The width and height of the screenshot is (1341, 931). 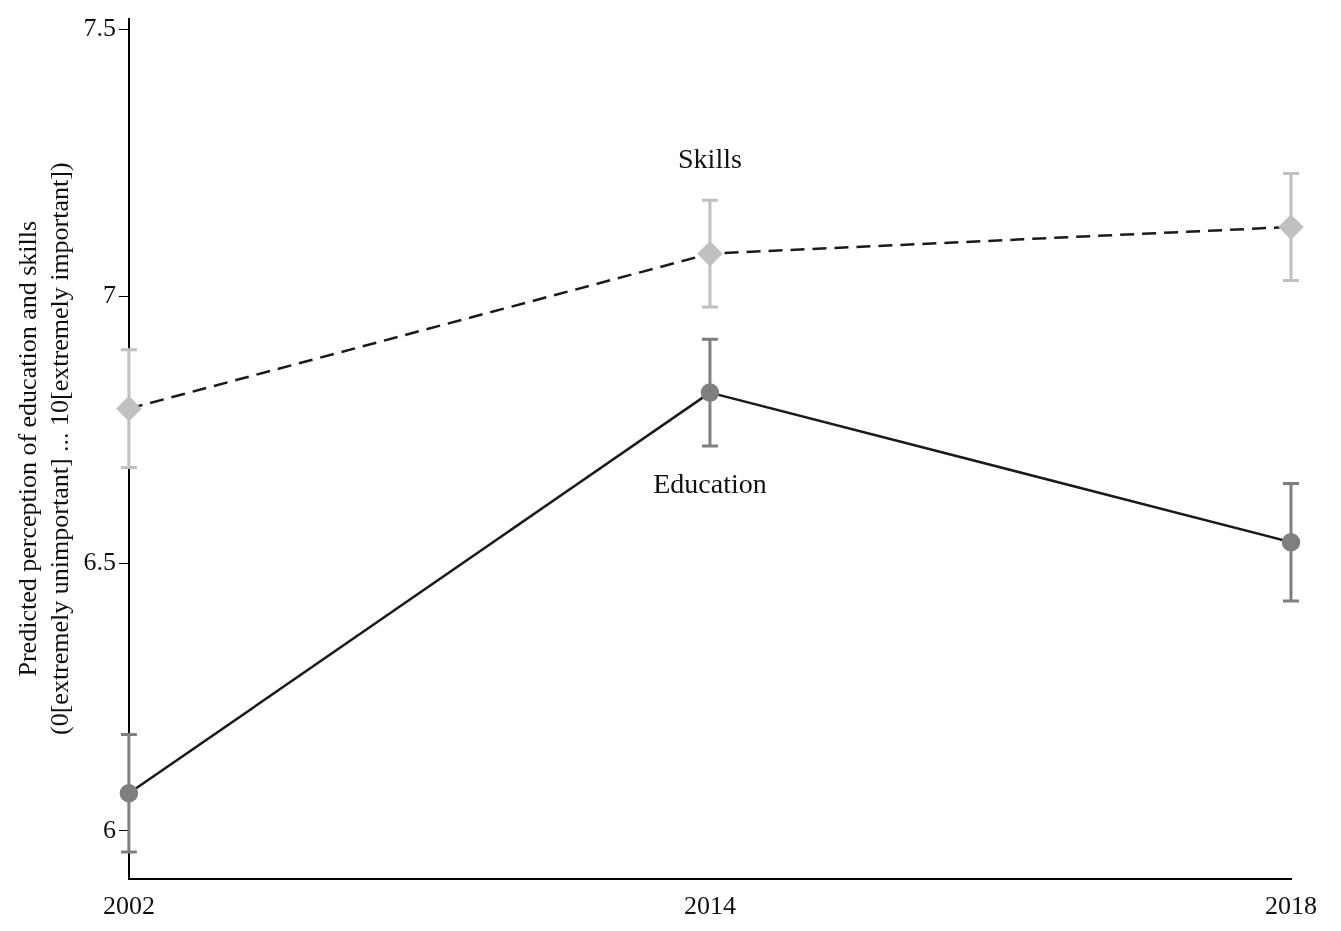 What do you see at coordinates (710, 158) in the screenshot?
I see `text: Skills` at bounding box center [710, 158].